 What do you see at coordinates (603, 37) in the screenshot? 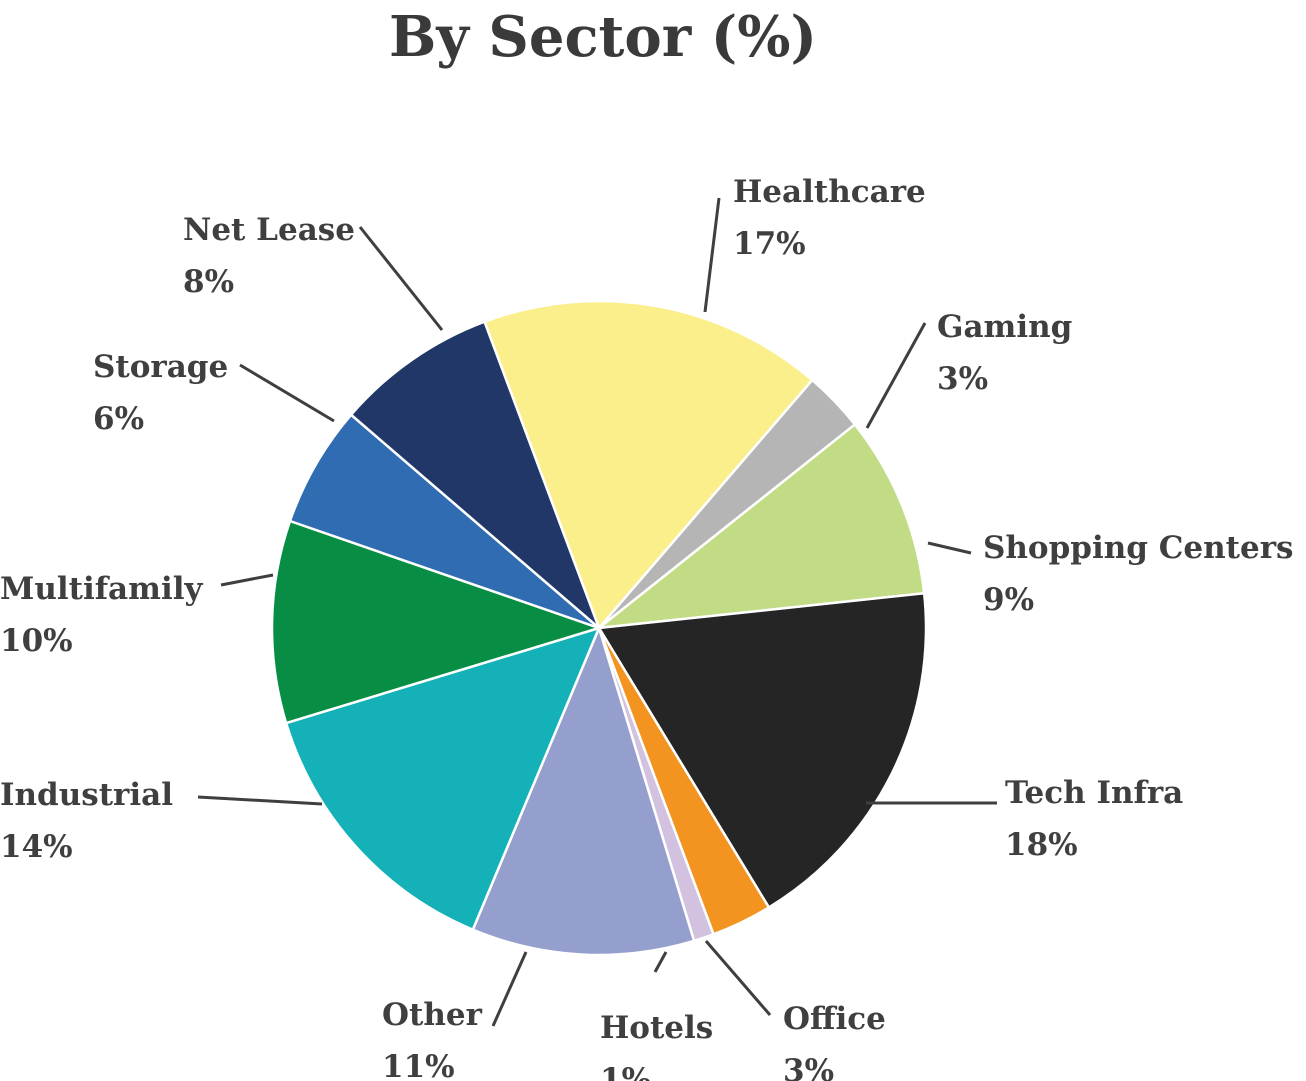
I see `chart-title: By Sector (%)` at bounding box center [603, 37].